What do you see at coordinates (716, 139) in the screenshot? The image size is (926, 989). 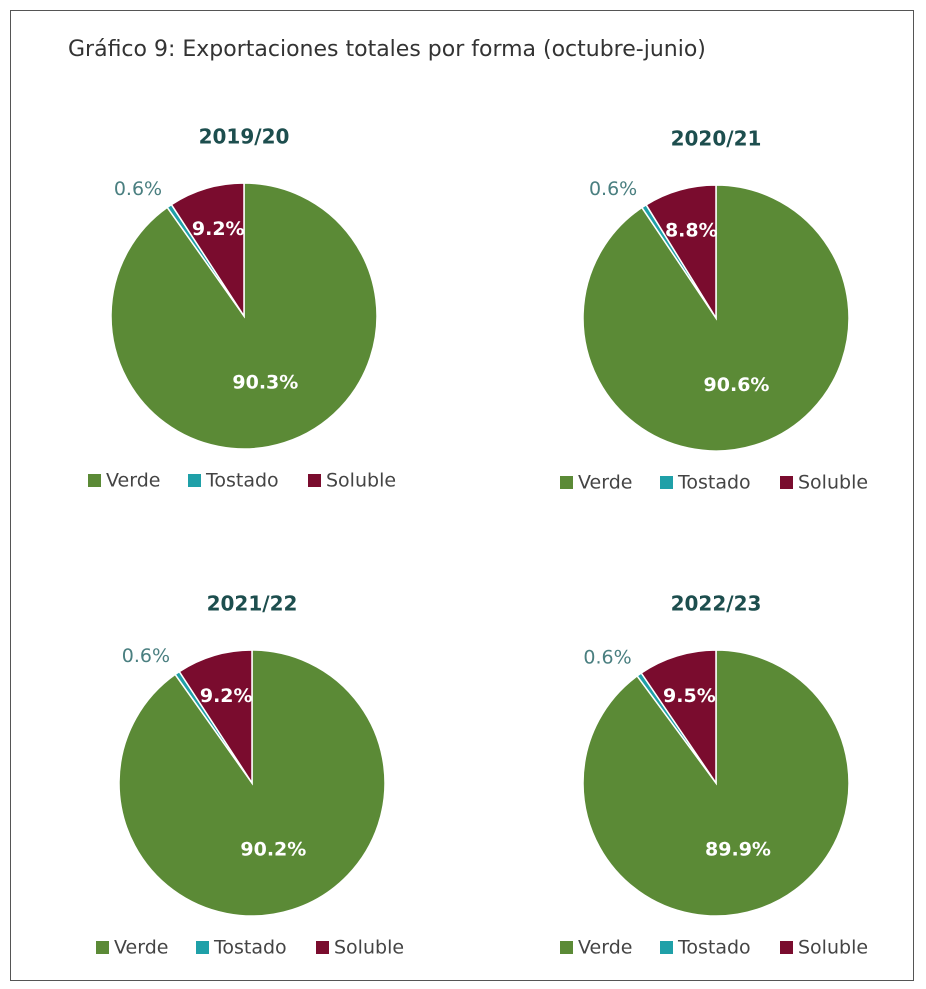 I see `pie-title: 2020/21` at bounding box center [716, 139].